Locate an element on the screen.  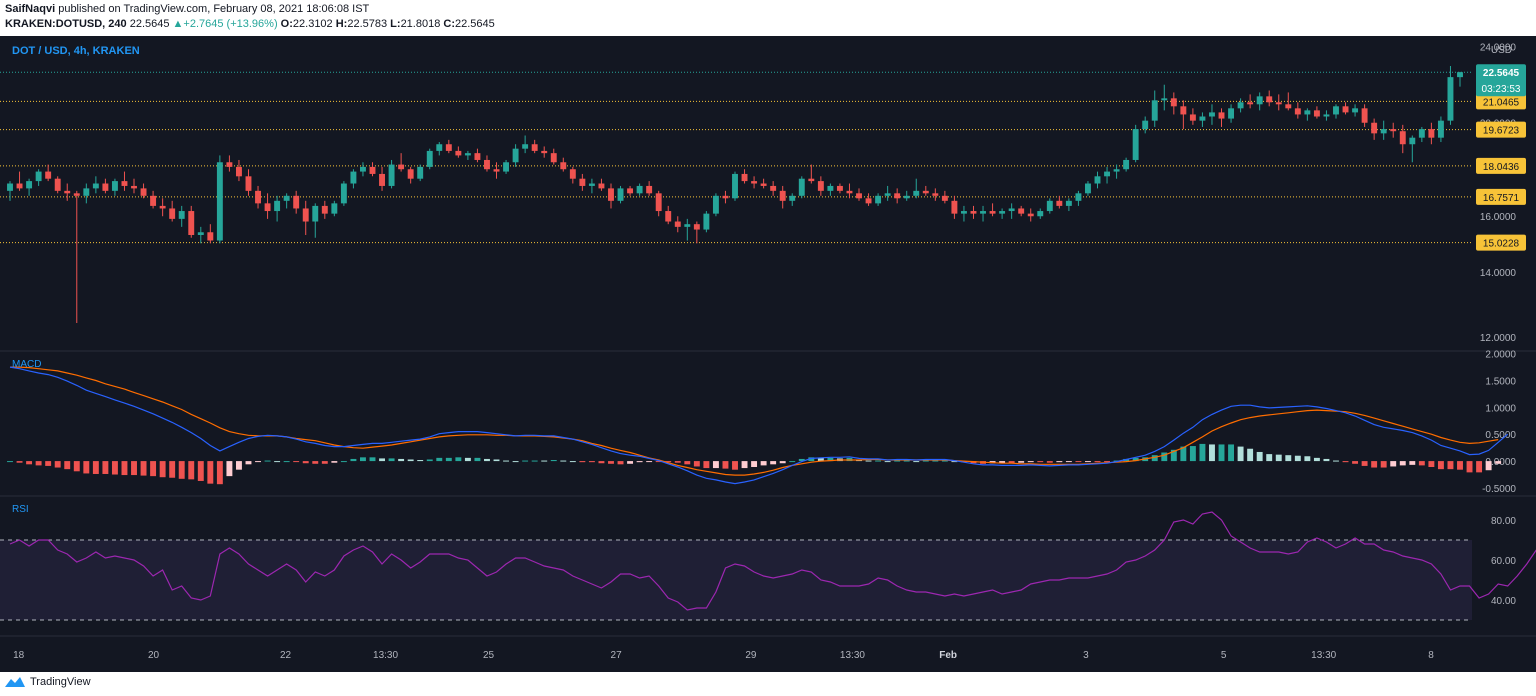
time-tick-label: 13:30 is located at coordinates (385, 655).